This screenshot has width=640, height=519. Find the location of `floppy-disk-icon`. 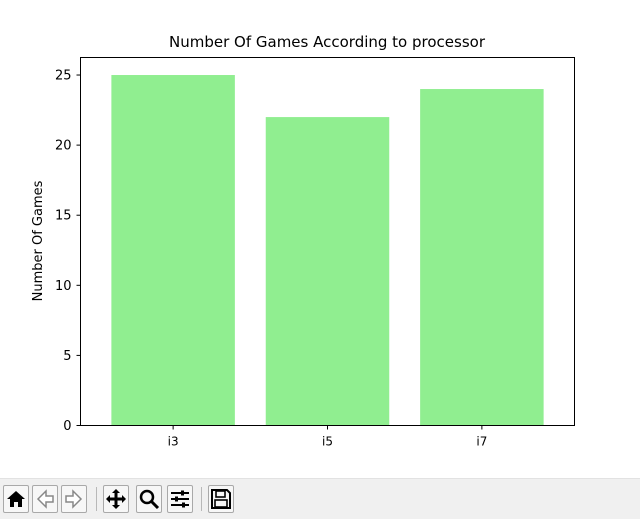

floppy-disk-icon is located at coordinates (221, 499).